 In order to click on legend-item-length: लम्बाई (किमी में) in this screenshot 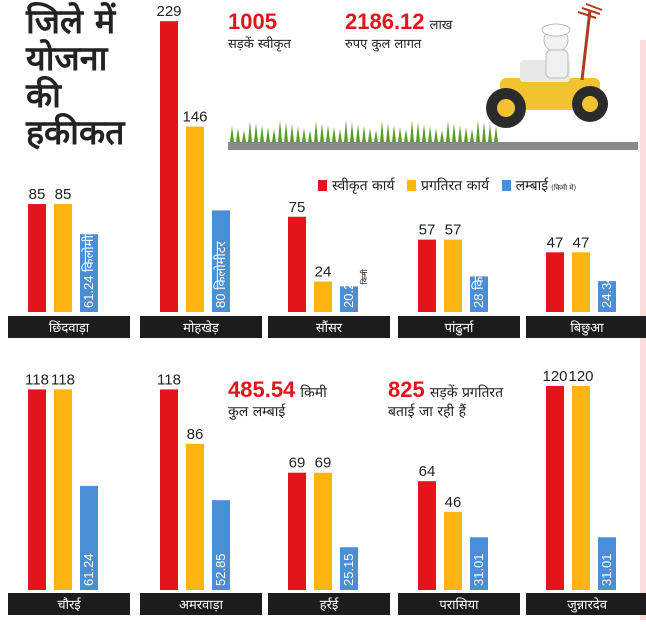, I will do `click(538, 185)`.